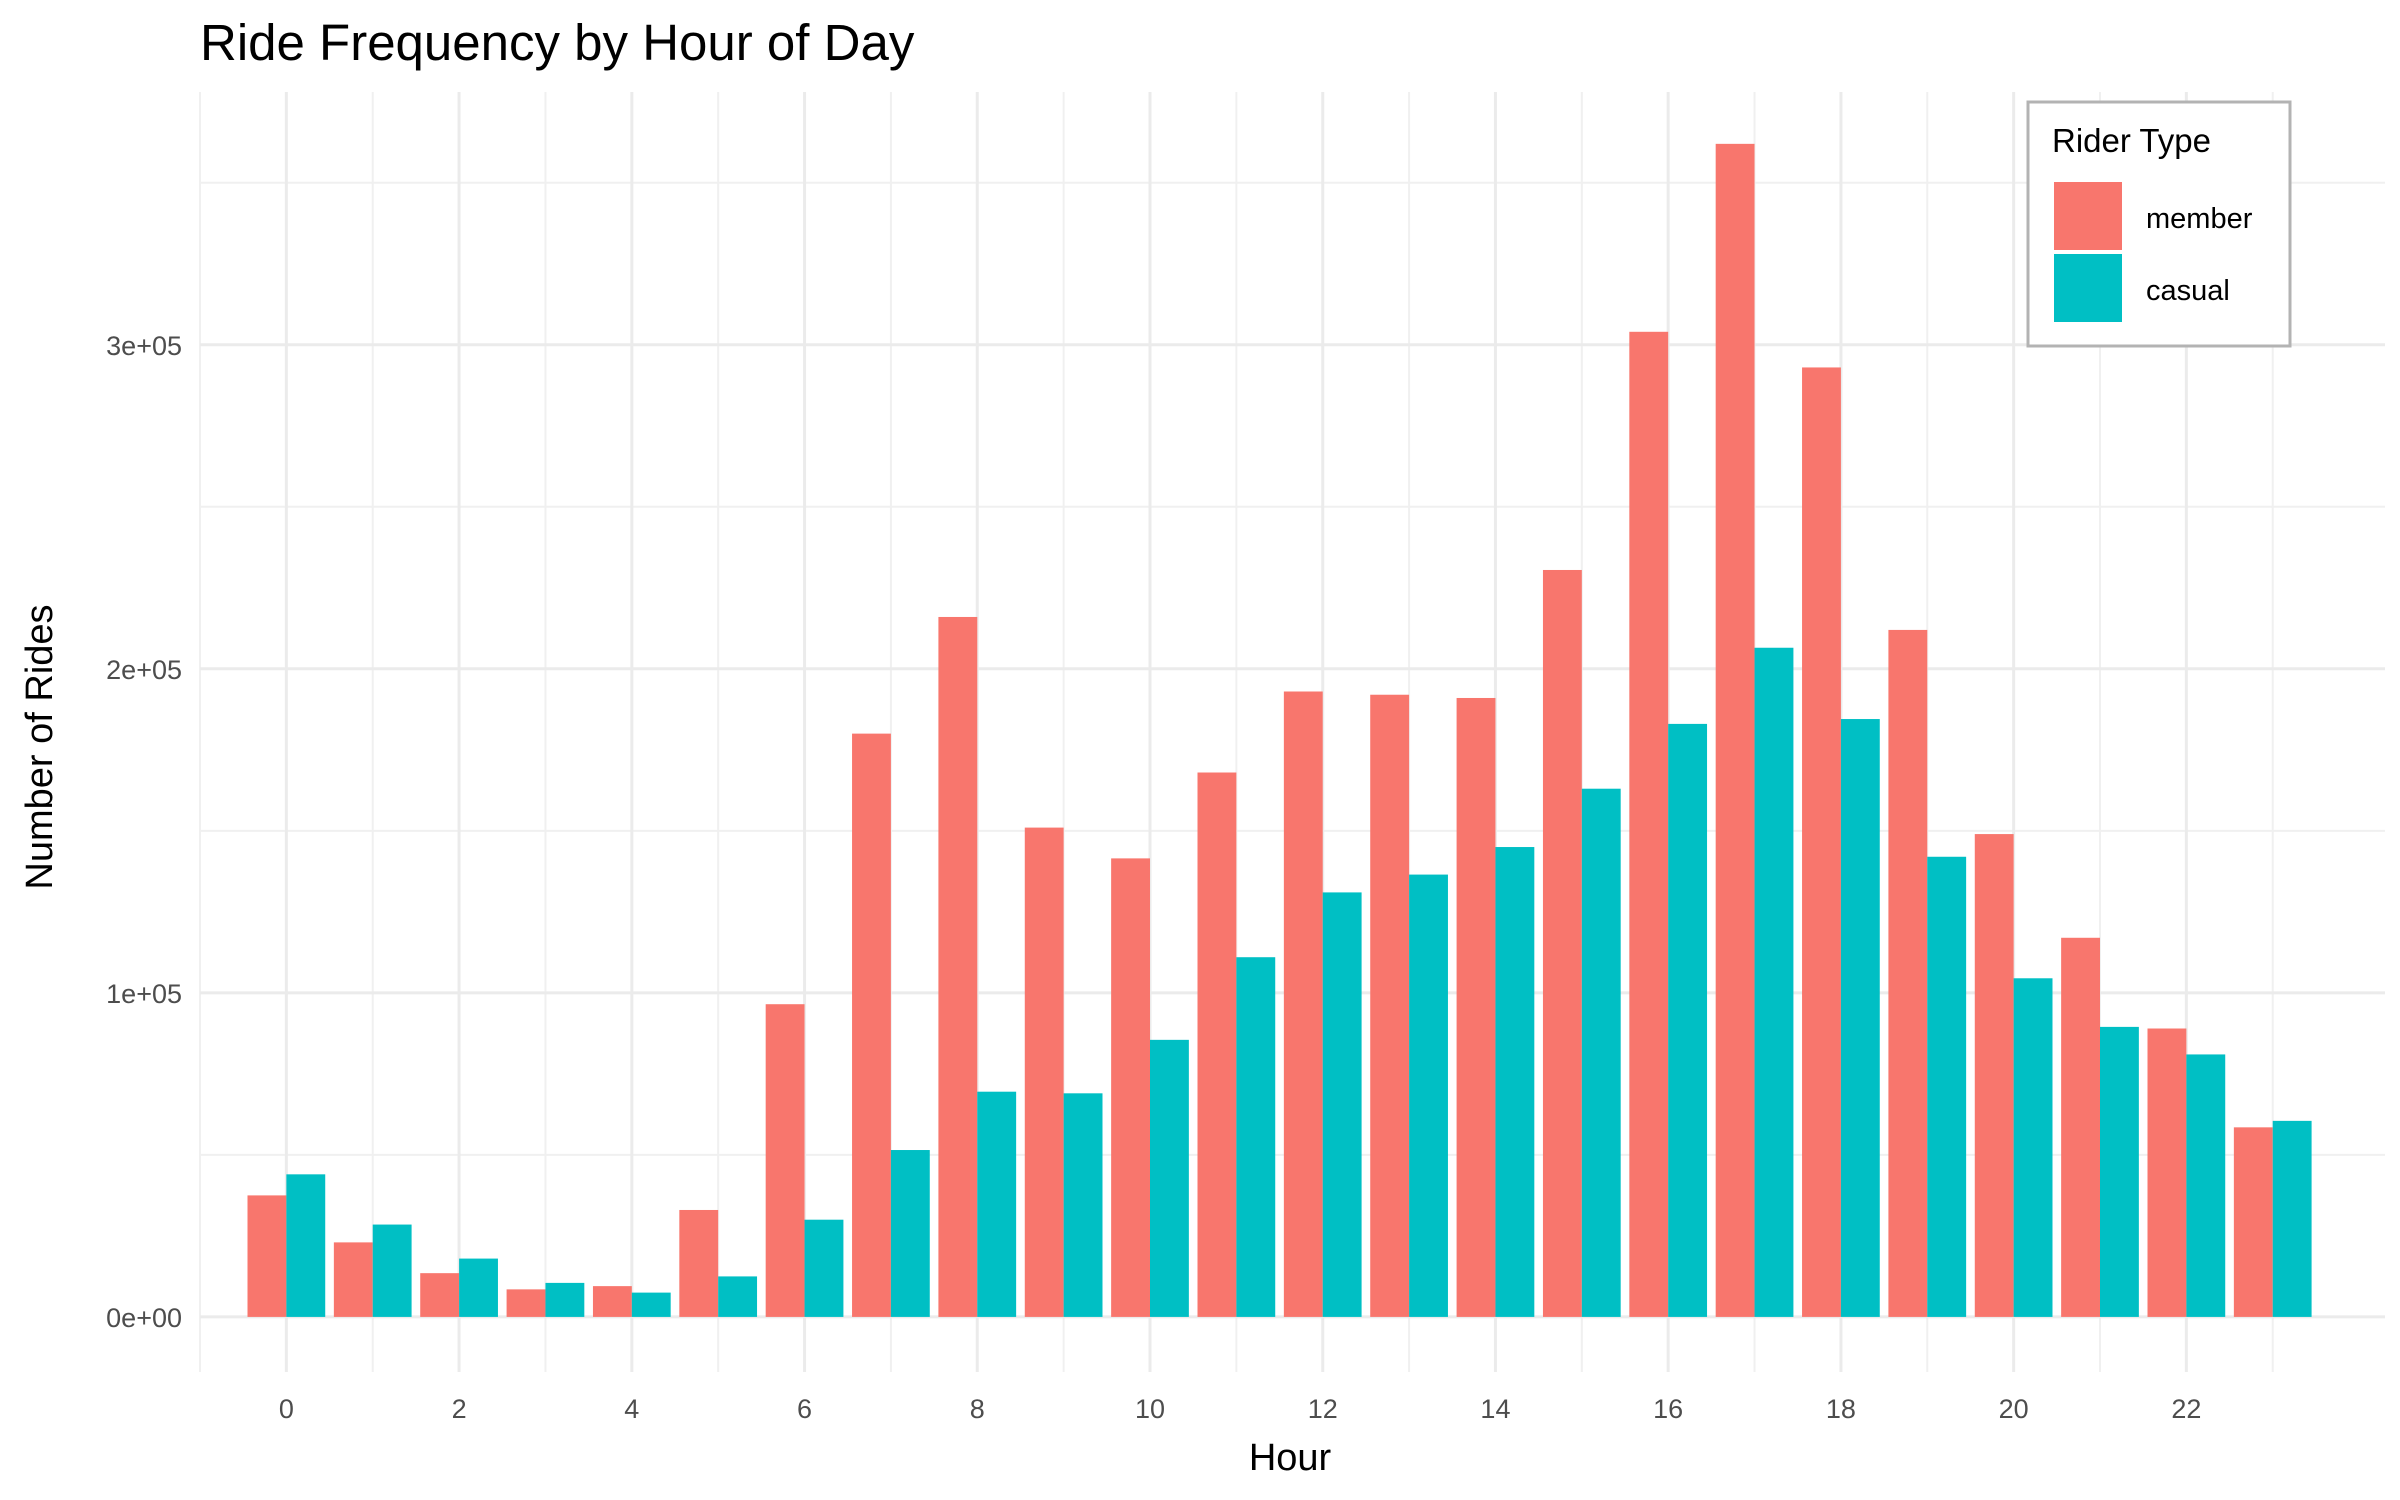  Describe the element at coordinates (1323, 1409) in the screenshot. I see `x-tick-label: 12` at that location.